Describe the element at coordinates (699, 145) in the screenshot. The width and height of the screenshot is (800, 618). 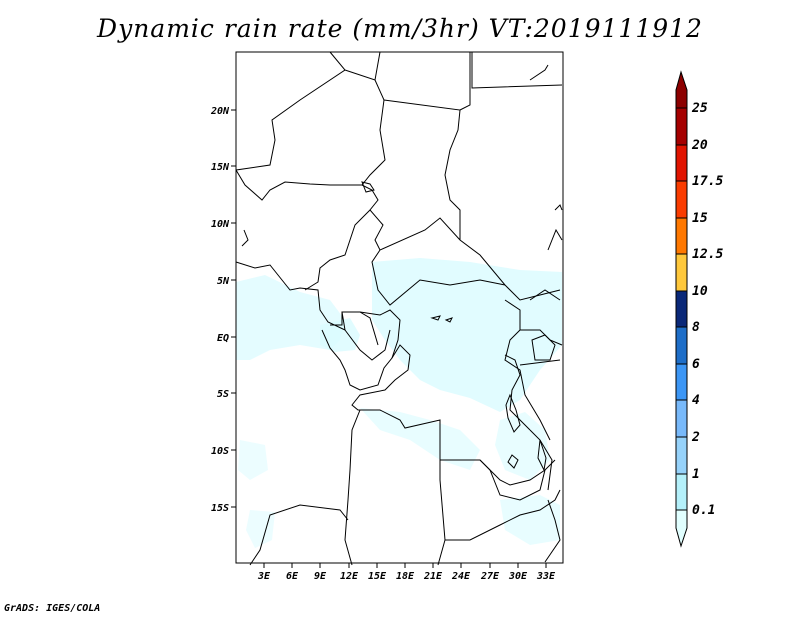
I see `colorbar-label: 20` at that location.